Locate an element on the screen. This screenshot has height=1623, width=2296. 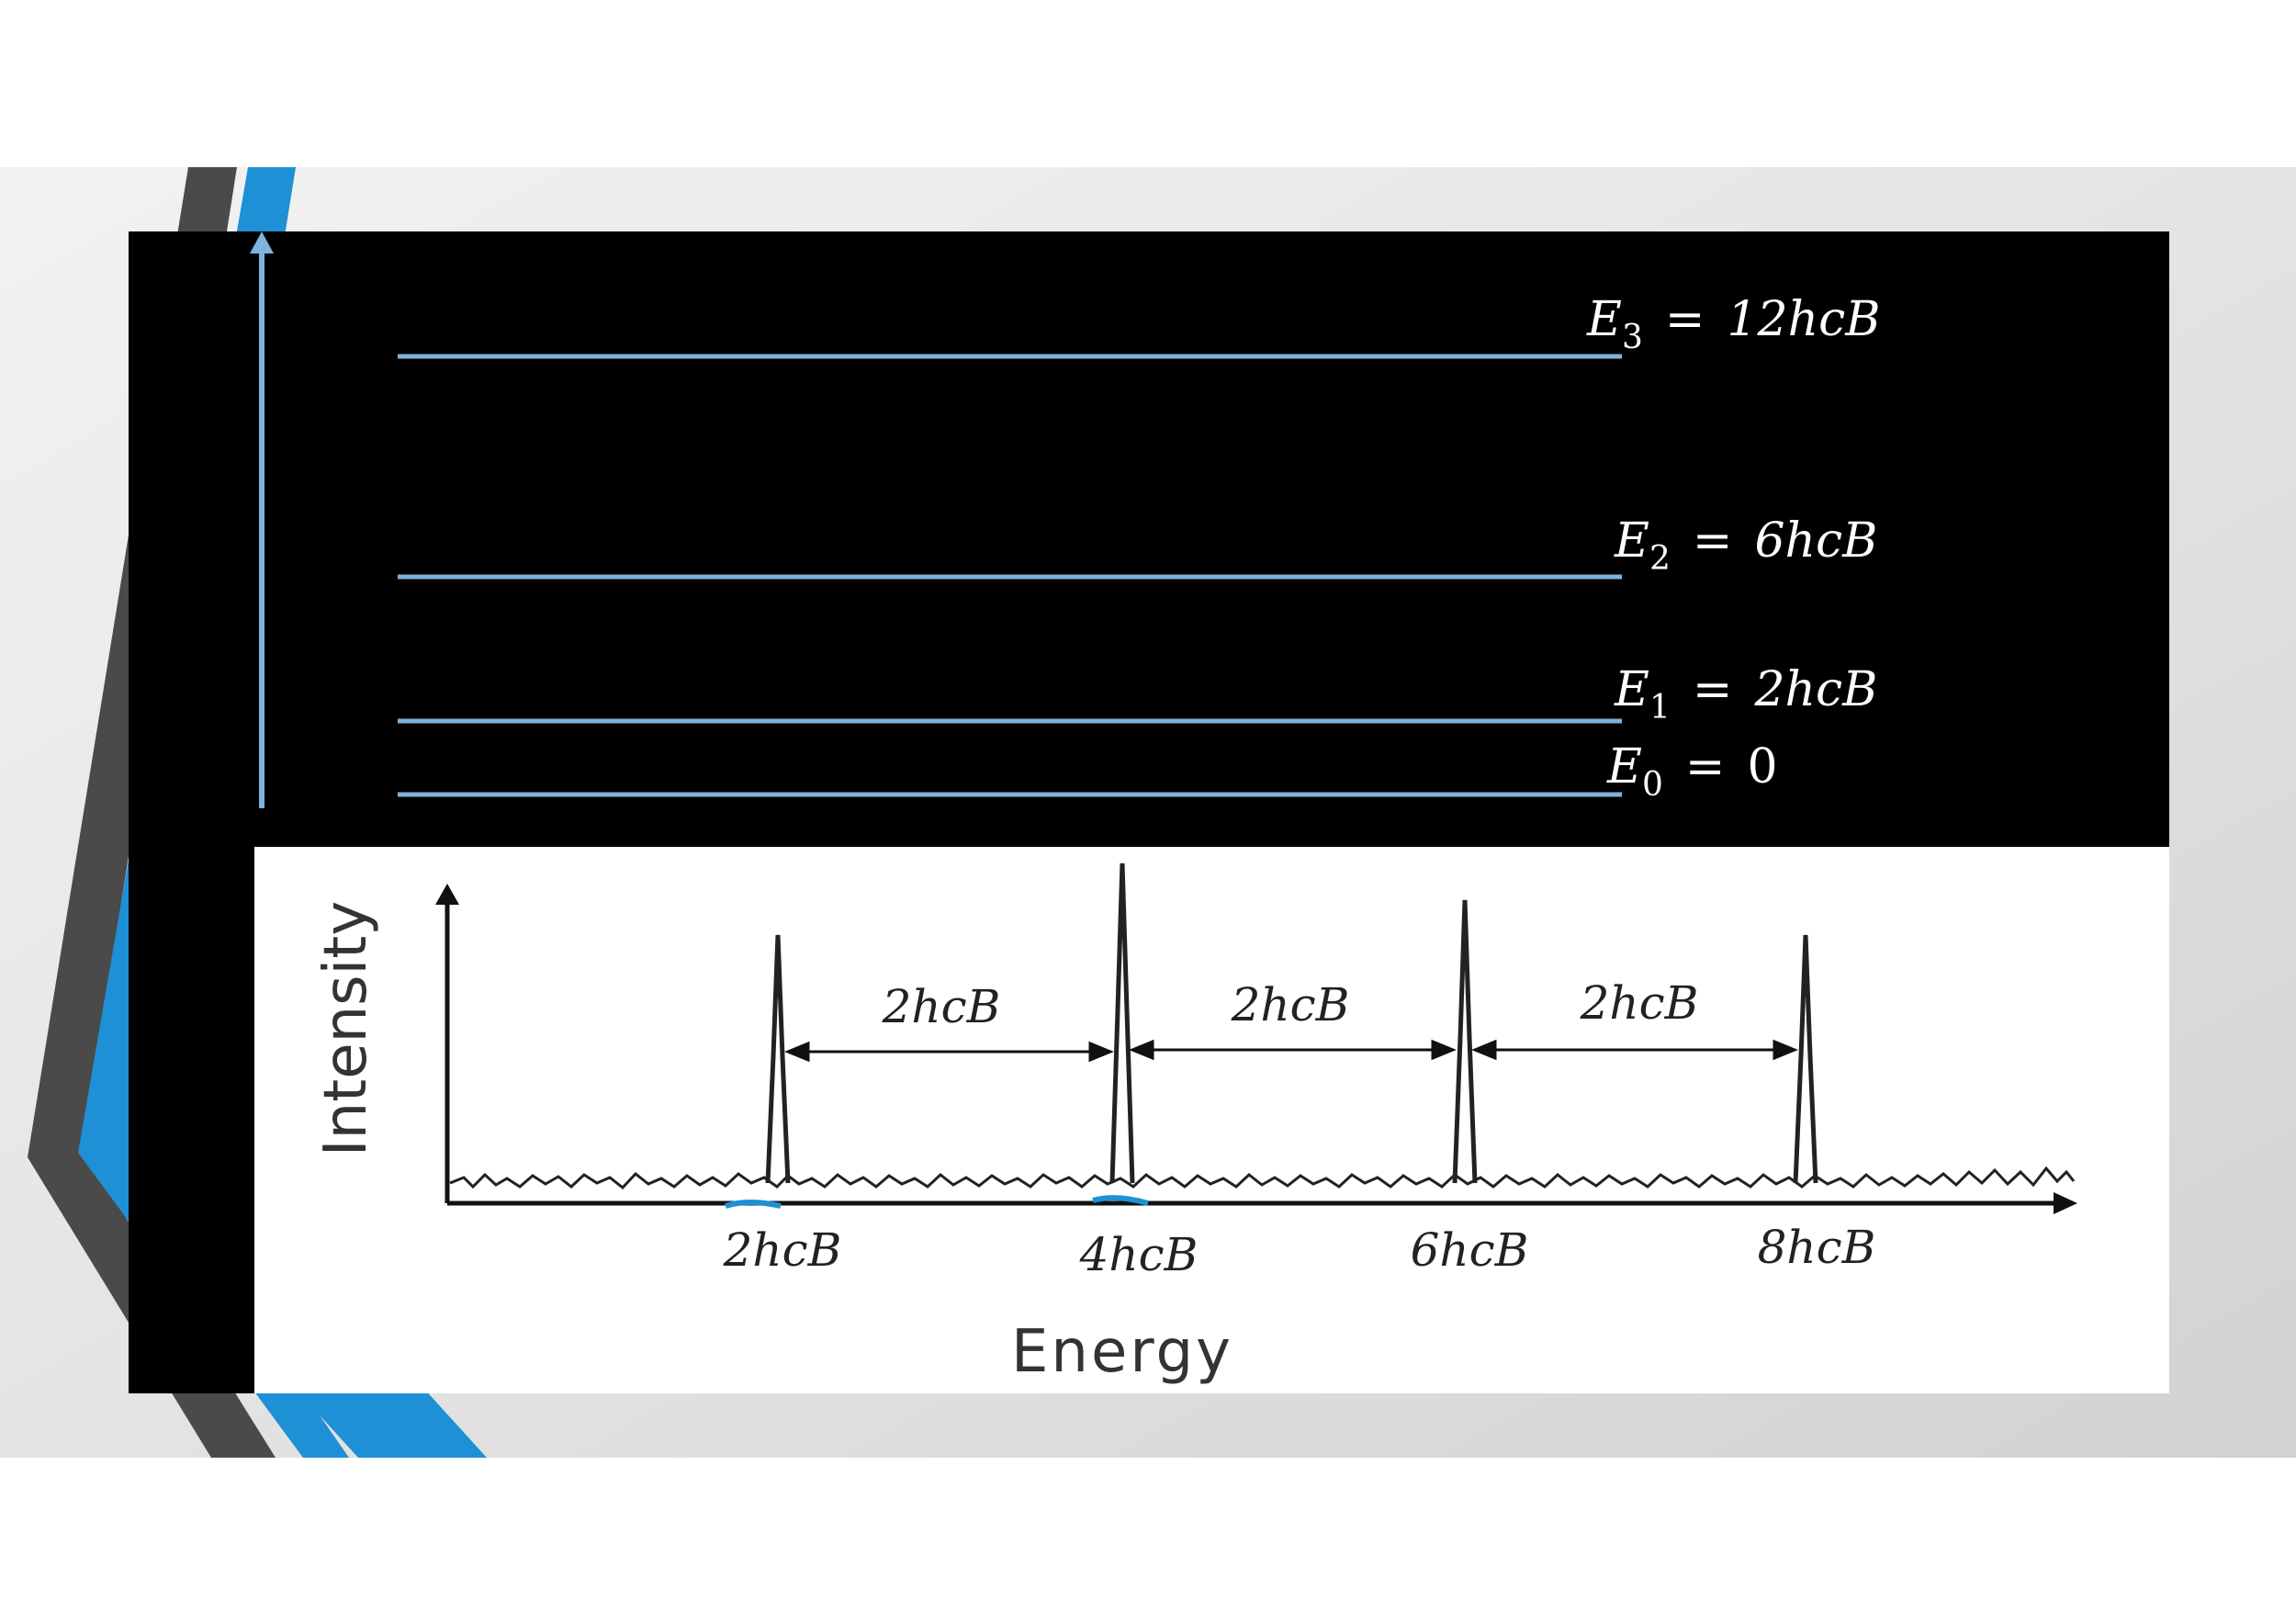
energy-axis-arrow is located at coordinates (262, 519).